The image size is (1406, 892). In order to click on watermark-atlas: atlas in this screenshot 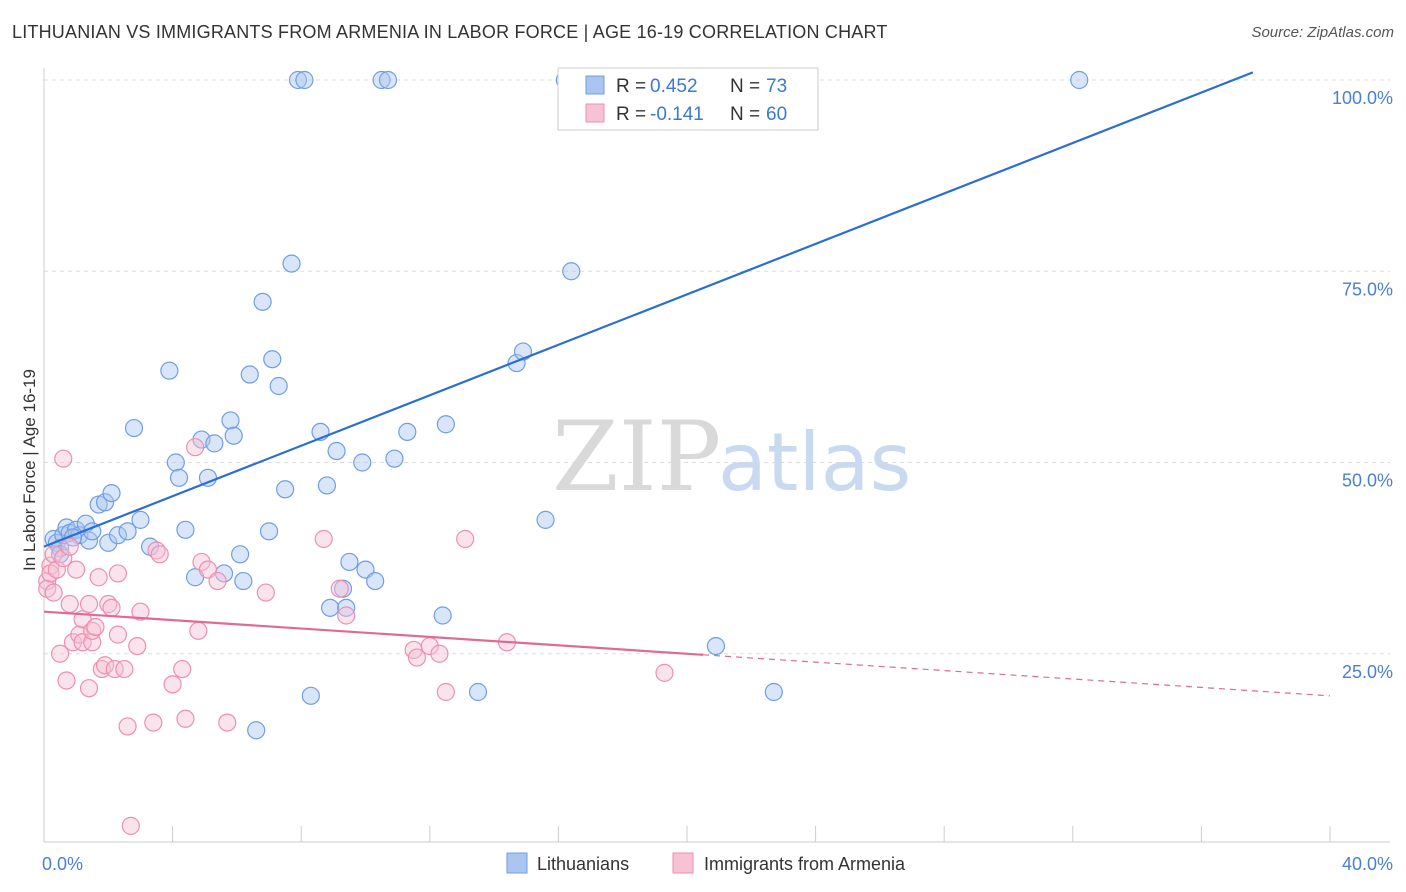, I will do `click(814, 462)`.